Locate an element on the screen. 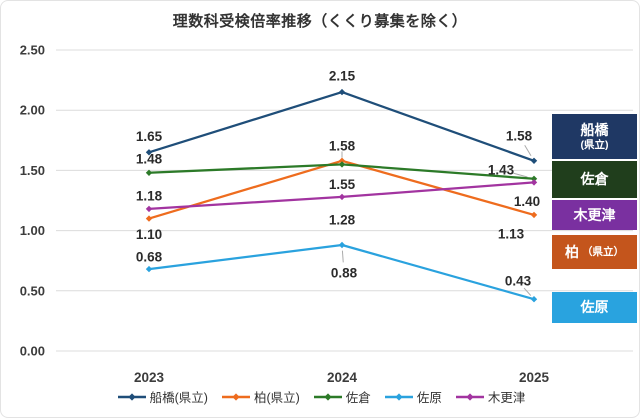 The height and width of the screenshot is (418, 640). y-tick-label: 0.00 is located at coordinates (32, 351).